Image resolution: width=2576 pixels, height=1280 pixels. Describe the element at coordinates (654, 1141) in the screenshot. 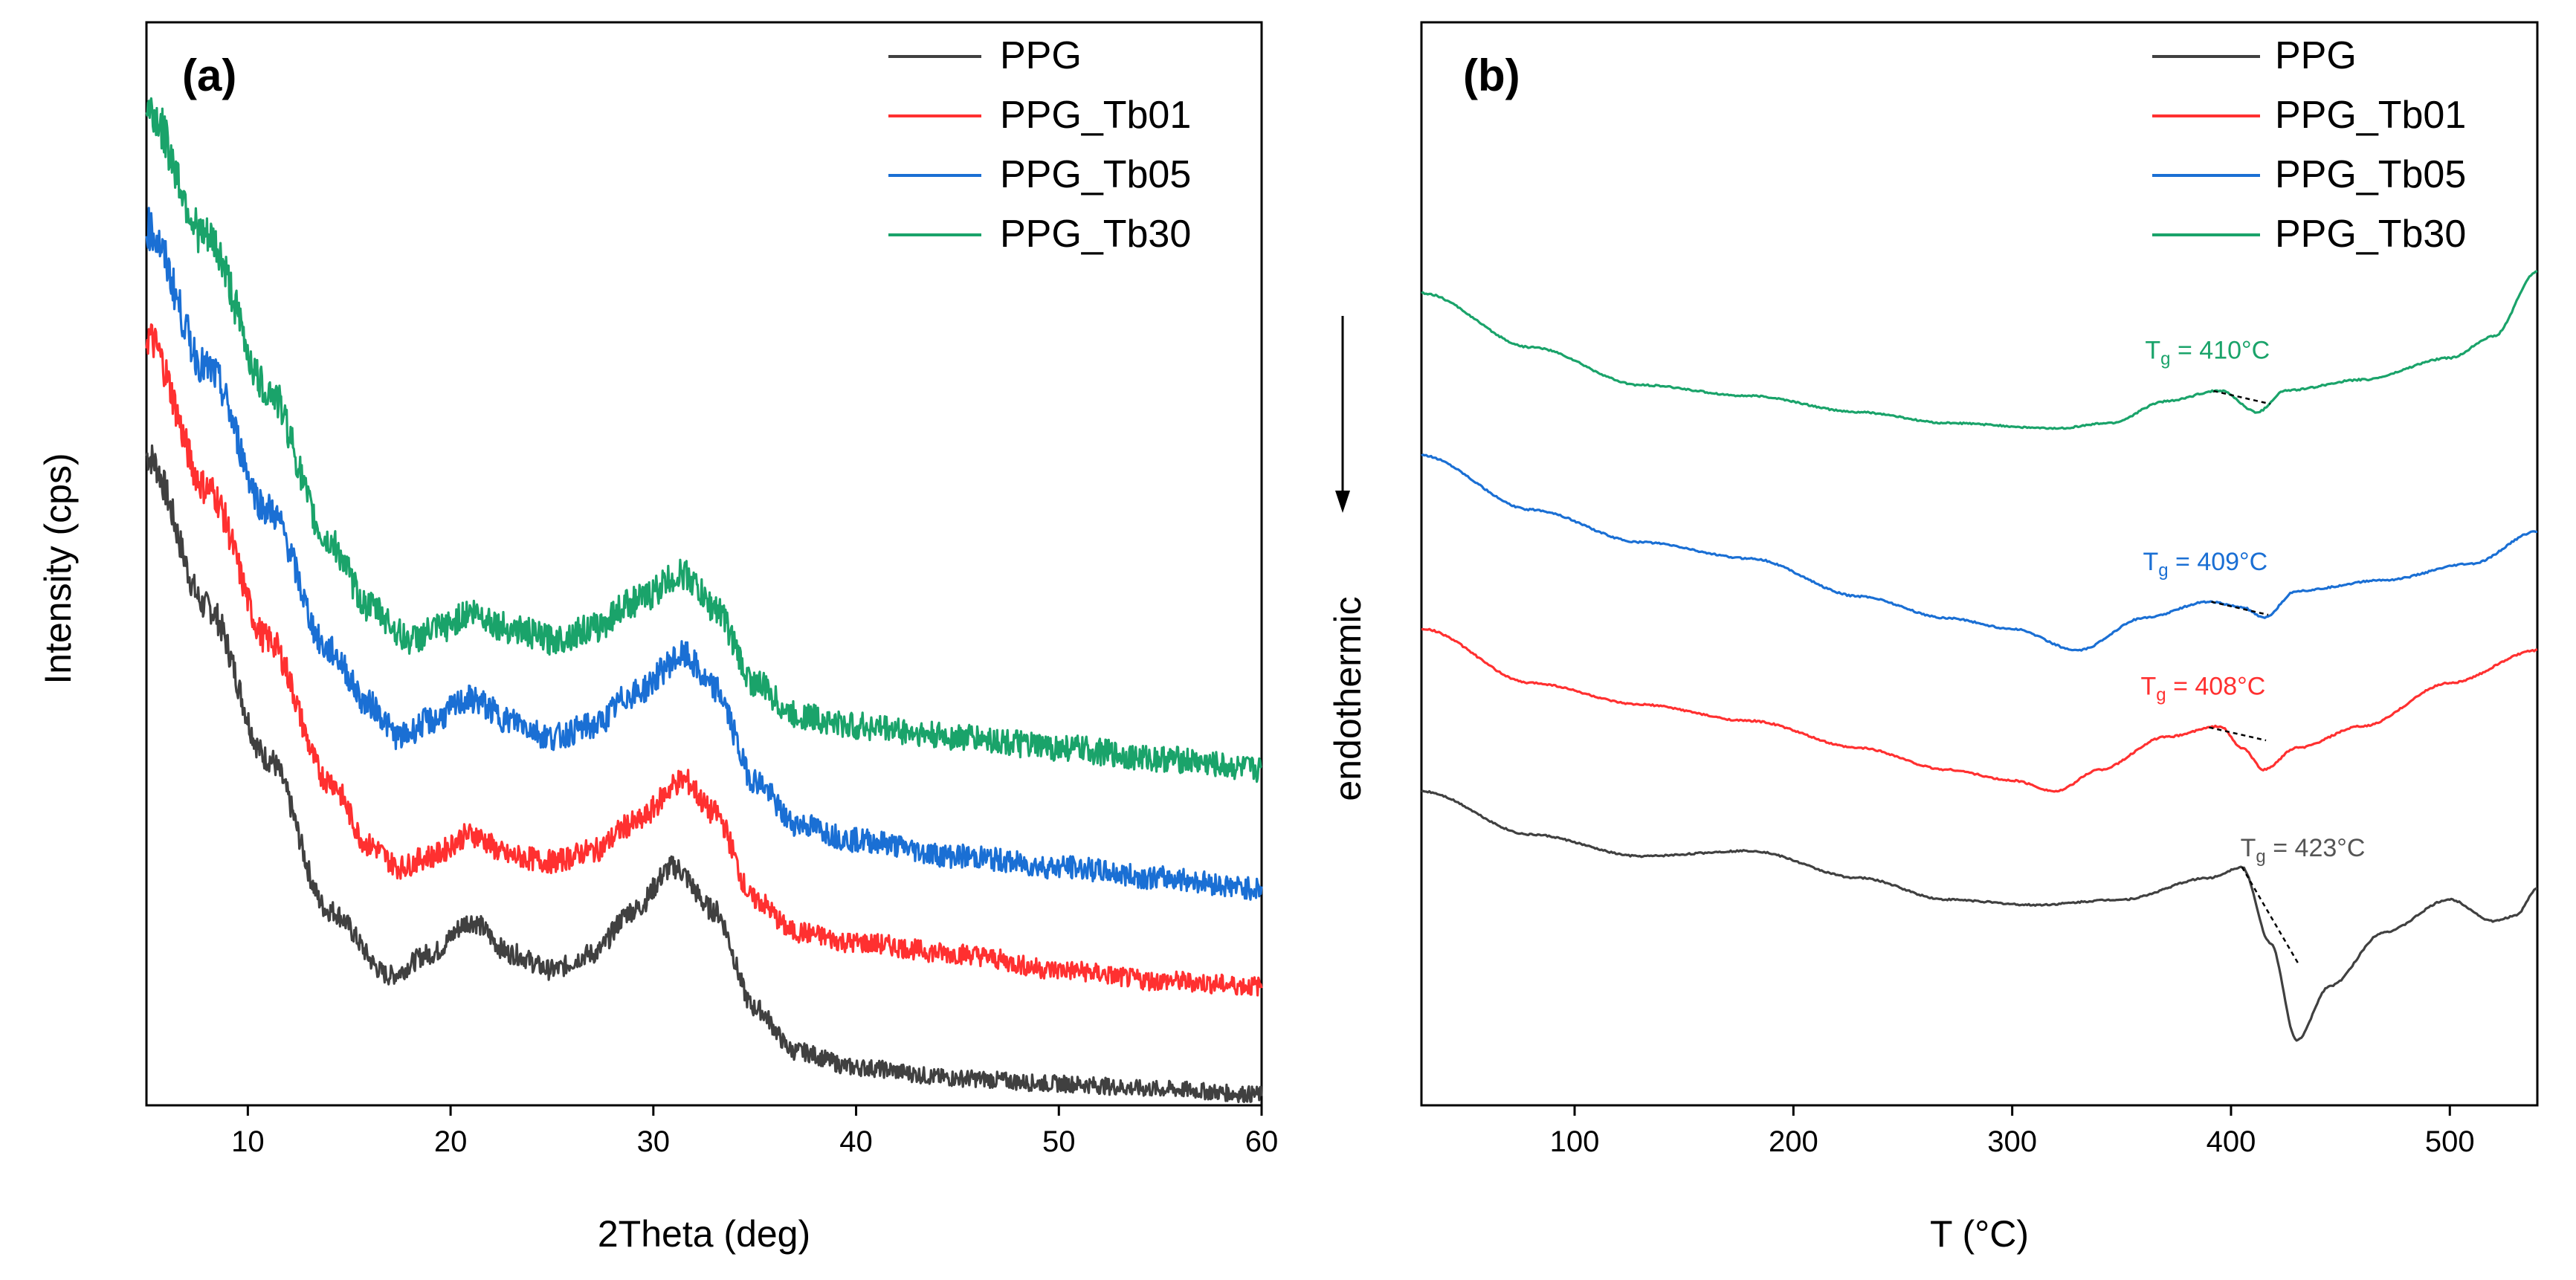

I see `x-tick-label: 30` at that location.